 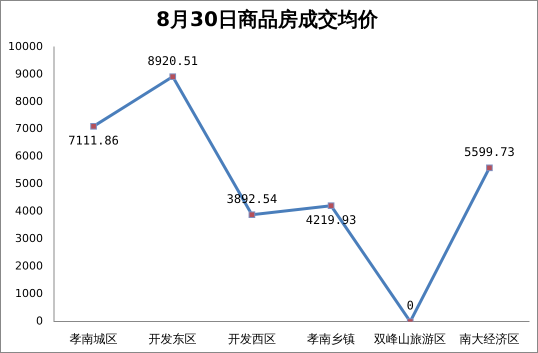 What do you see at coordinates (28, 266) in the screenshot?
I see `y-tick-label: 2000` at bounding box center [28, 266].